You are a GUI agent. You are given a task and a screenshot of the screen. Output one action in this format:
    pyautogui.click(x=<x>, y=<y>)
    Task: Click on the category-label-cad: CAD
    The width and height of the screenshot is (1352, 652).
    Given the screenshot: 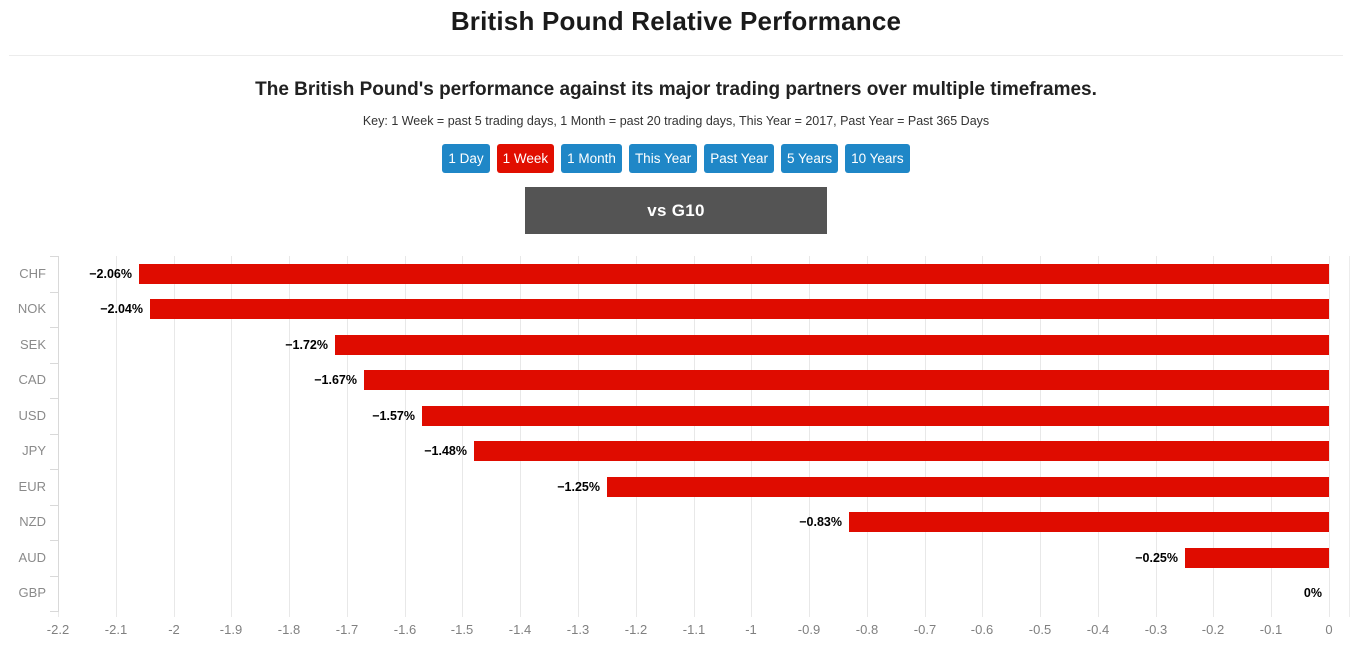 What is the action you would take?
    pyautogui.click(x=32, y=379)
    